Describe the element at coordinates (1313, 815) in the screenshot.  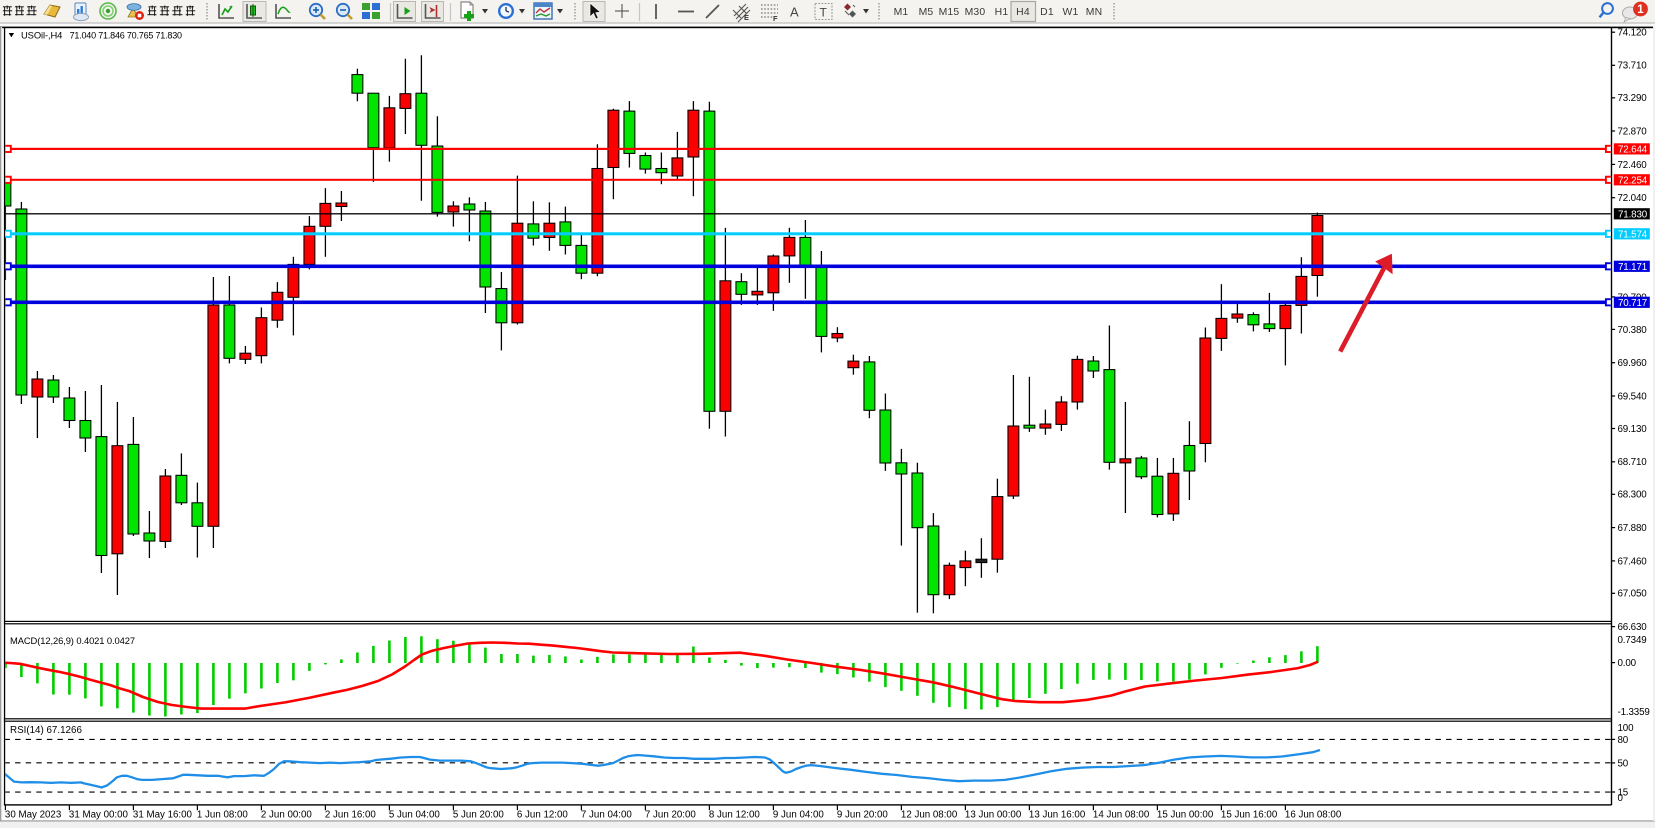
I see `svg-text: 16 Jun 08:00` at that location.